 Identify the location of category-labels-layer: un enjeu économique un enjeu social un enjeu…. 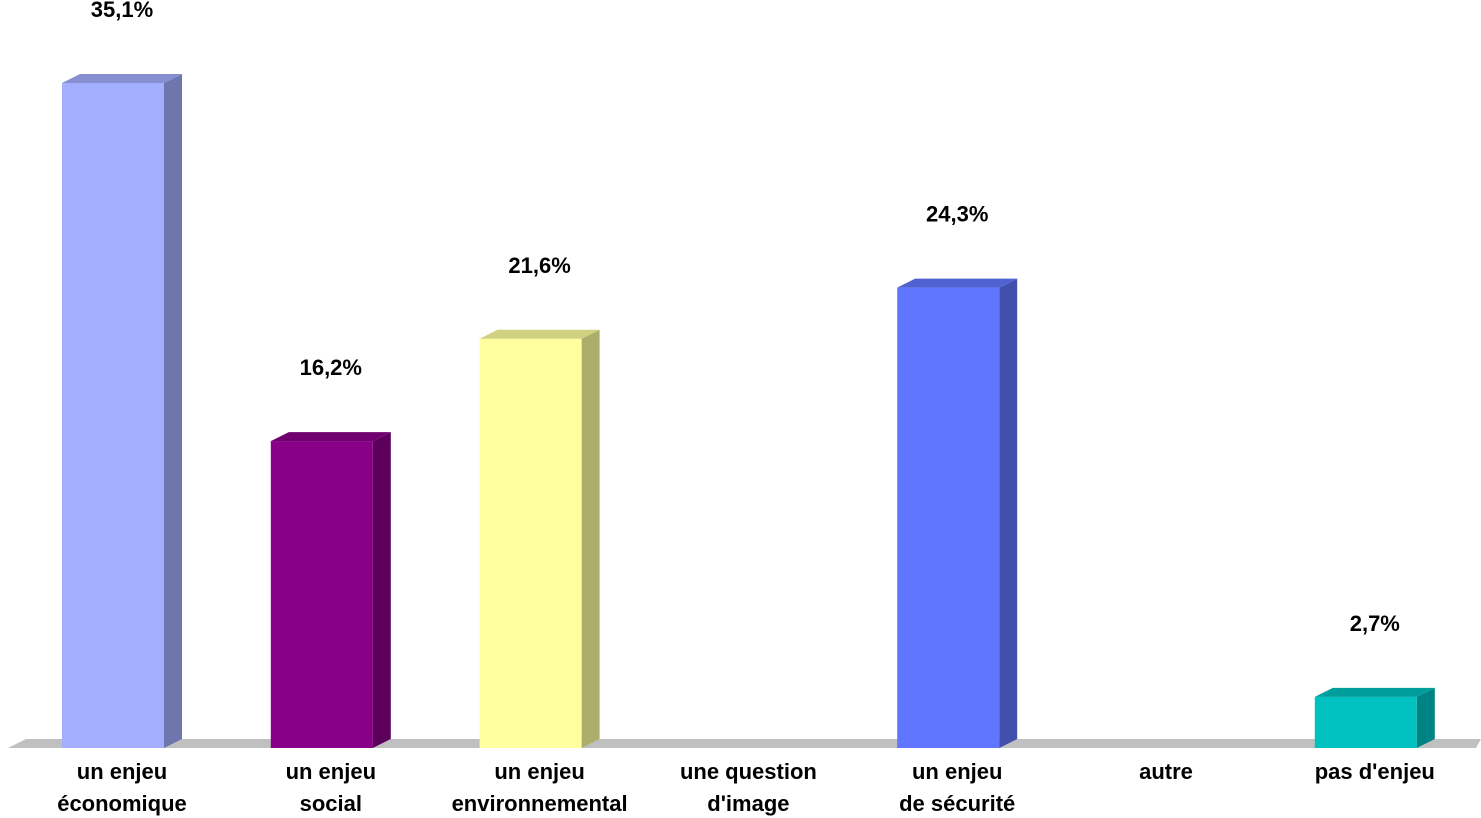
(746, 787).